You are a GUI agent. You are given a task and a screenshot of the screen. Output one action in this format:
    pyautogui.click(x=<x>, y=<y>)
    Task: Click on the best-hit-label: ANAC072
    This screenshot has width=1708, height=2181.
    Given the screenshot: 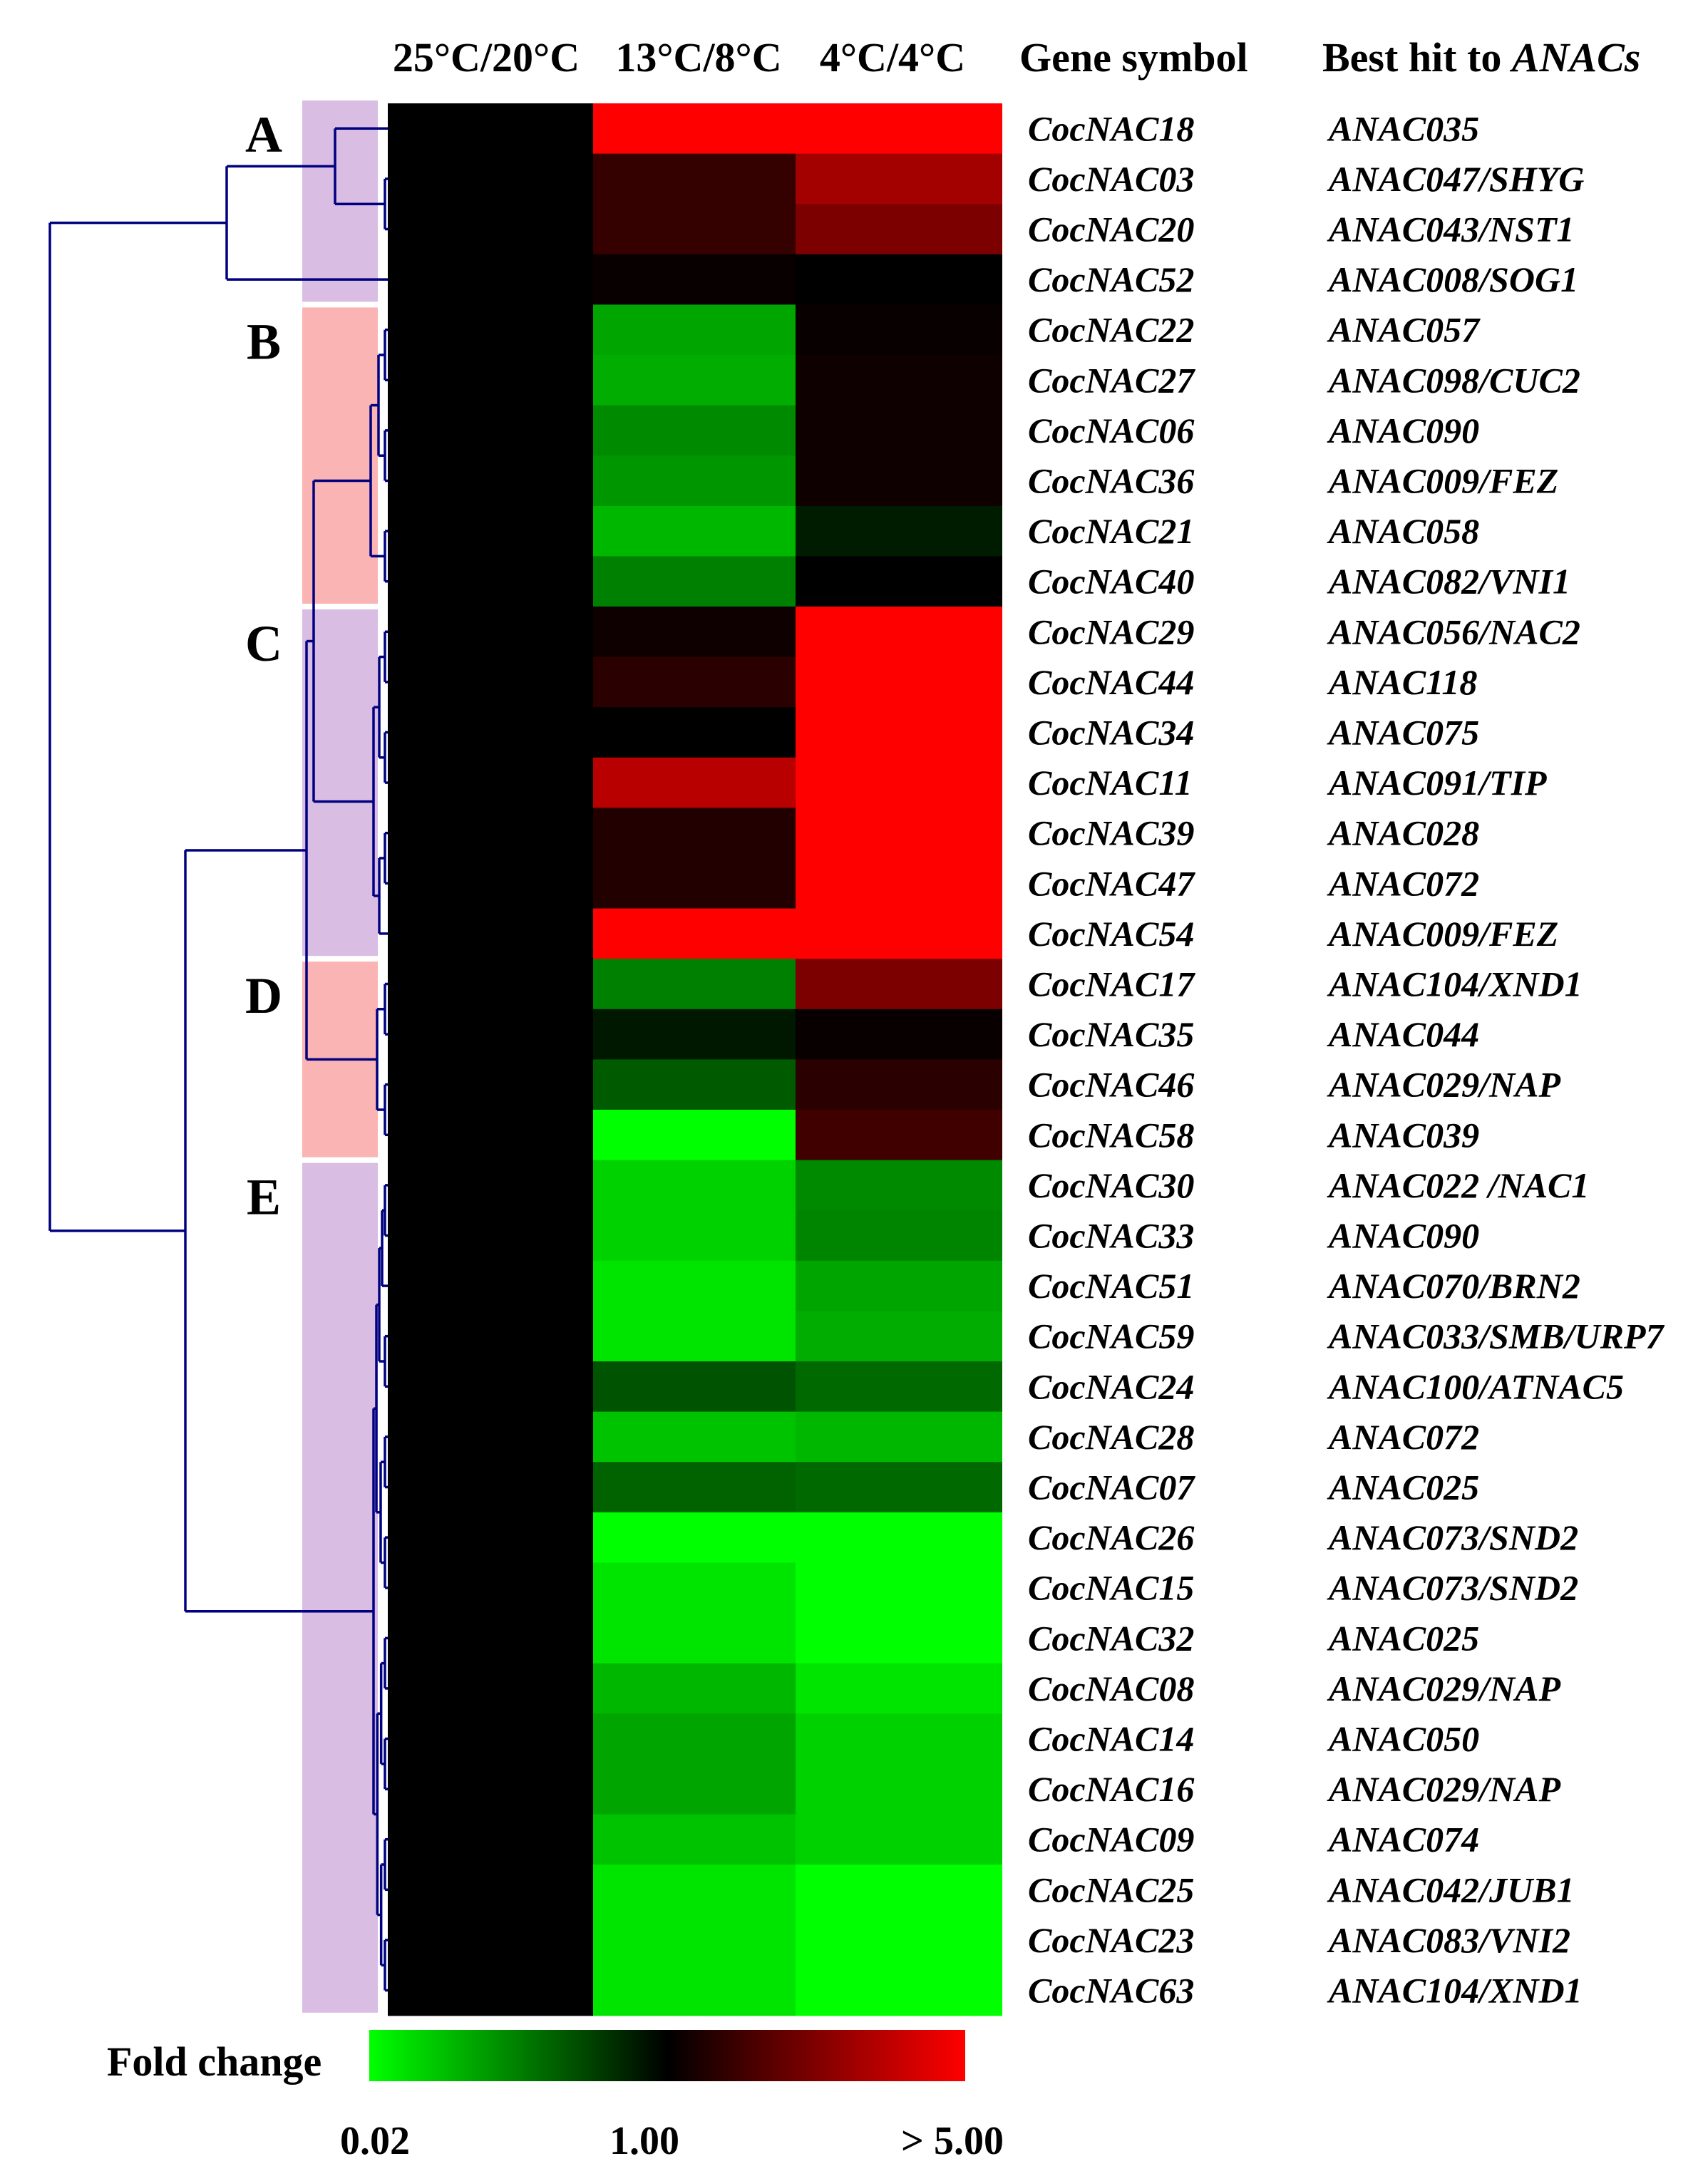 What is the action you would take?
    pyautogui.click(x=1403, y=1437)
    